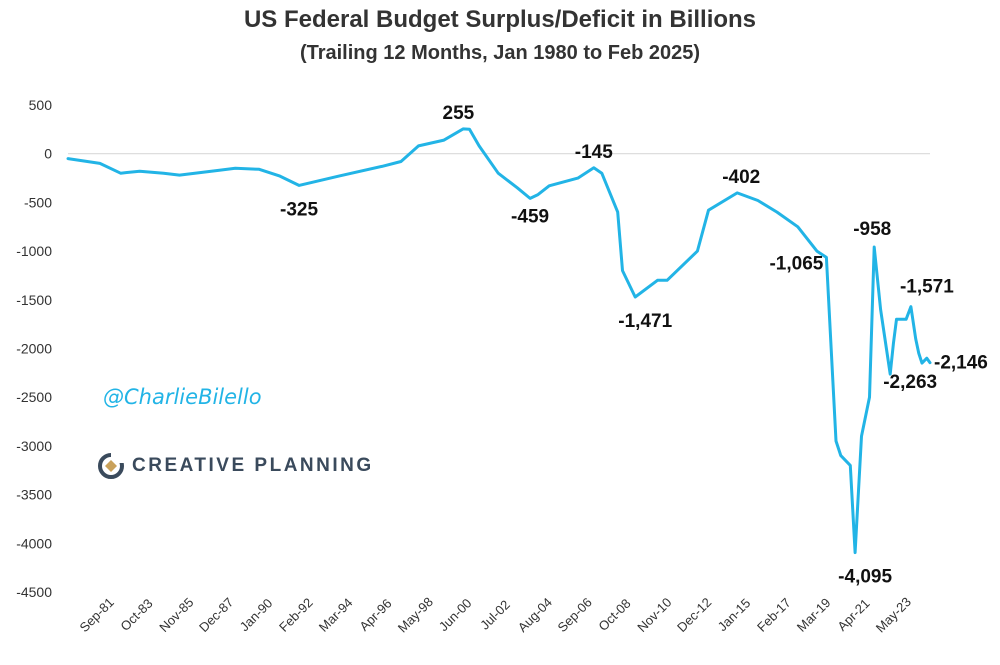 This screenshot has width=1000, height=665. Describe the element at coordinates (38, 202) in the screenshot. I see `y-tick-label: -500` at that location.